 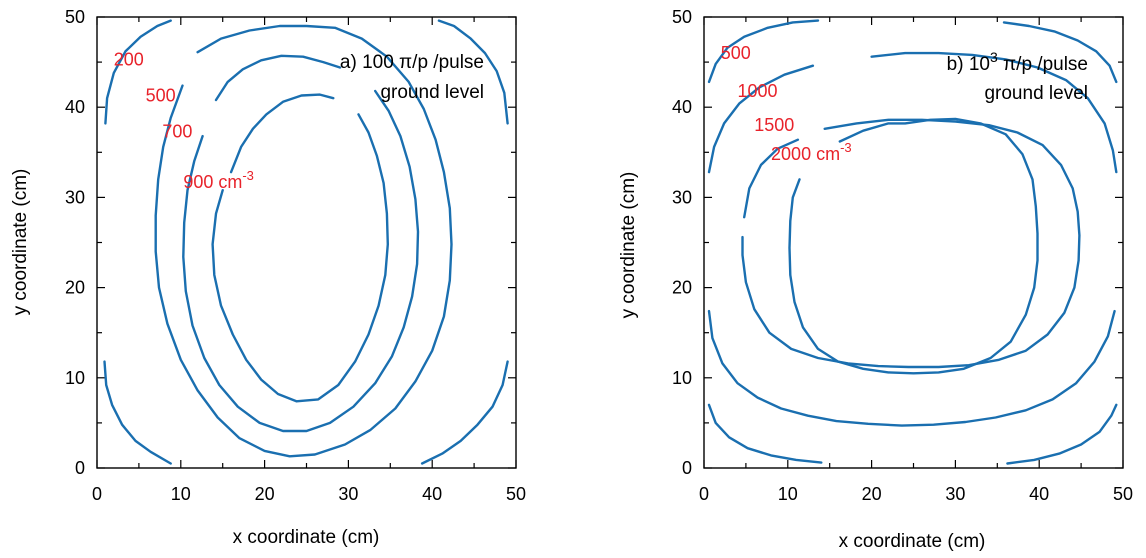 I want to click on contour-labels: 500 1000 1500 2000 cm-3, so click(x=786, y=103).